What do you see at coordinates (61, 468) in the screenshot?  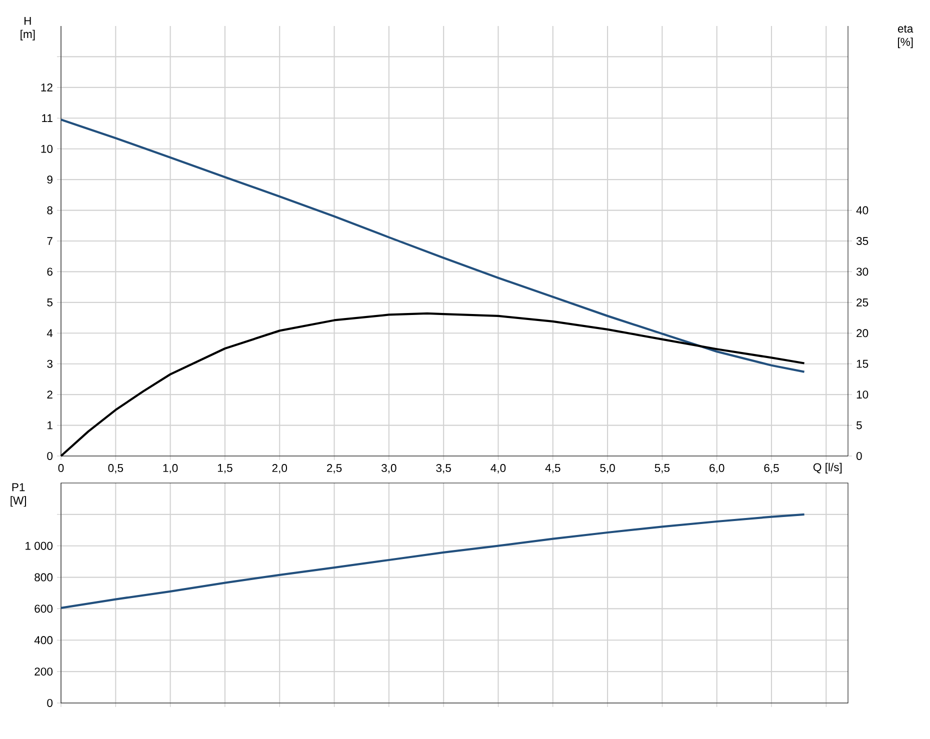 I see `x-tick-label: 0` at bounding box center [61, 468].